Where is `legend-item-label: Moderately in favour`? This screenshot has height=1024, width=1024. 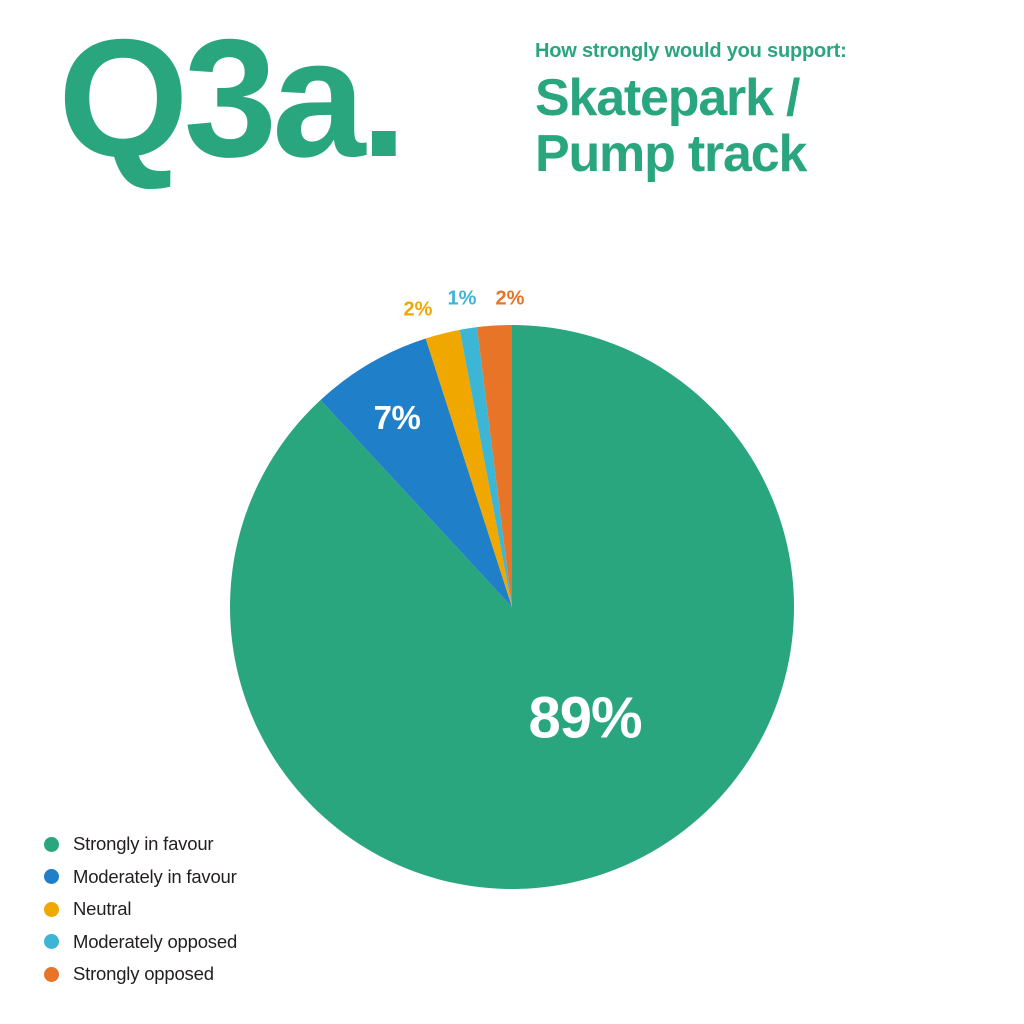 legend-item-label: Moderately in favour is located at coordinates (155, 876).